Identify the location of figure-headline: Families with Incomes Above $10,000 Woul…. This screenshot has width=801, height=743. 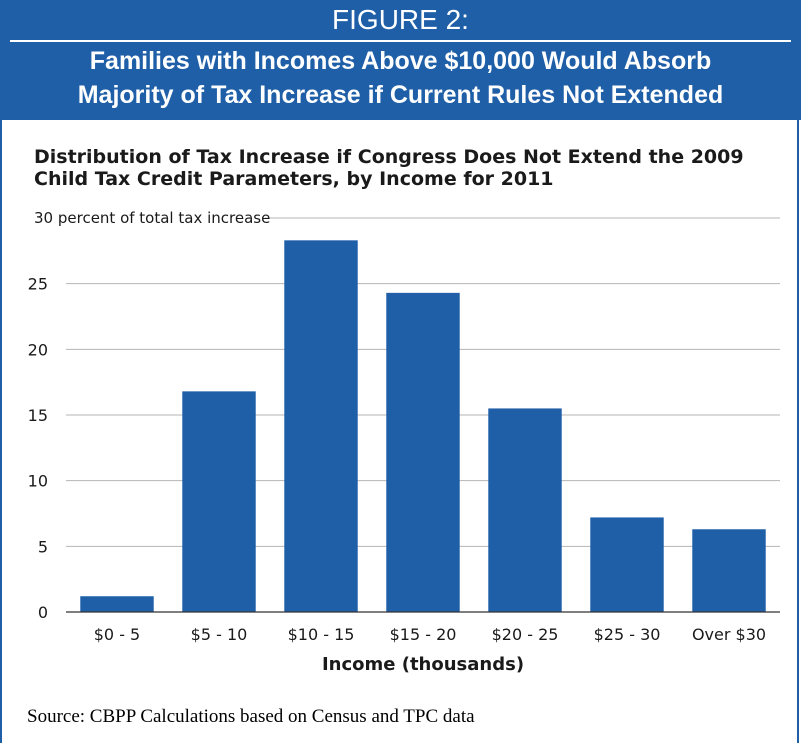
(400, 78).